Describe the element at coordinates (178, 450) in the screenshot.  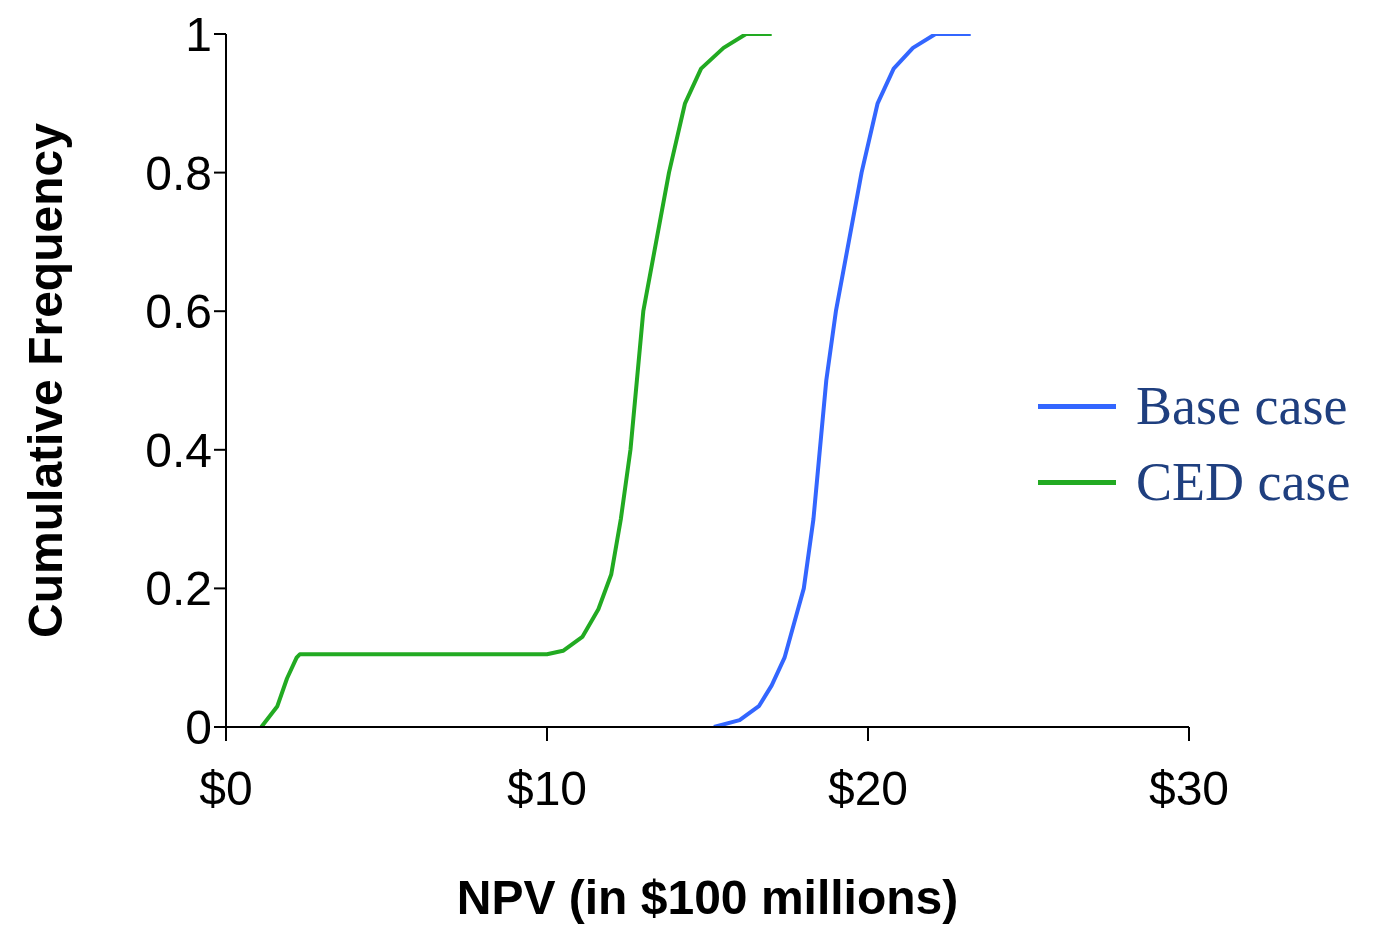
I see `y-tick-label: 0.4` at that location.